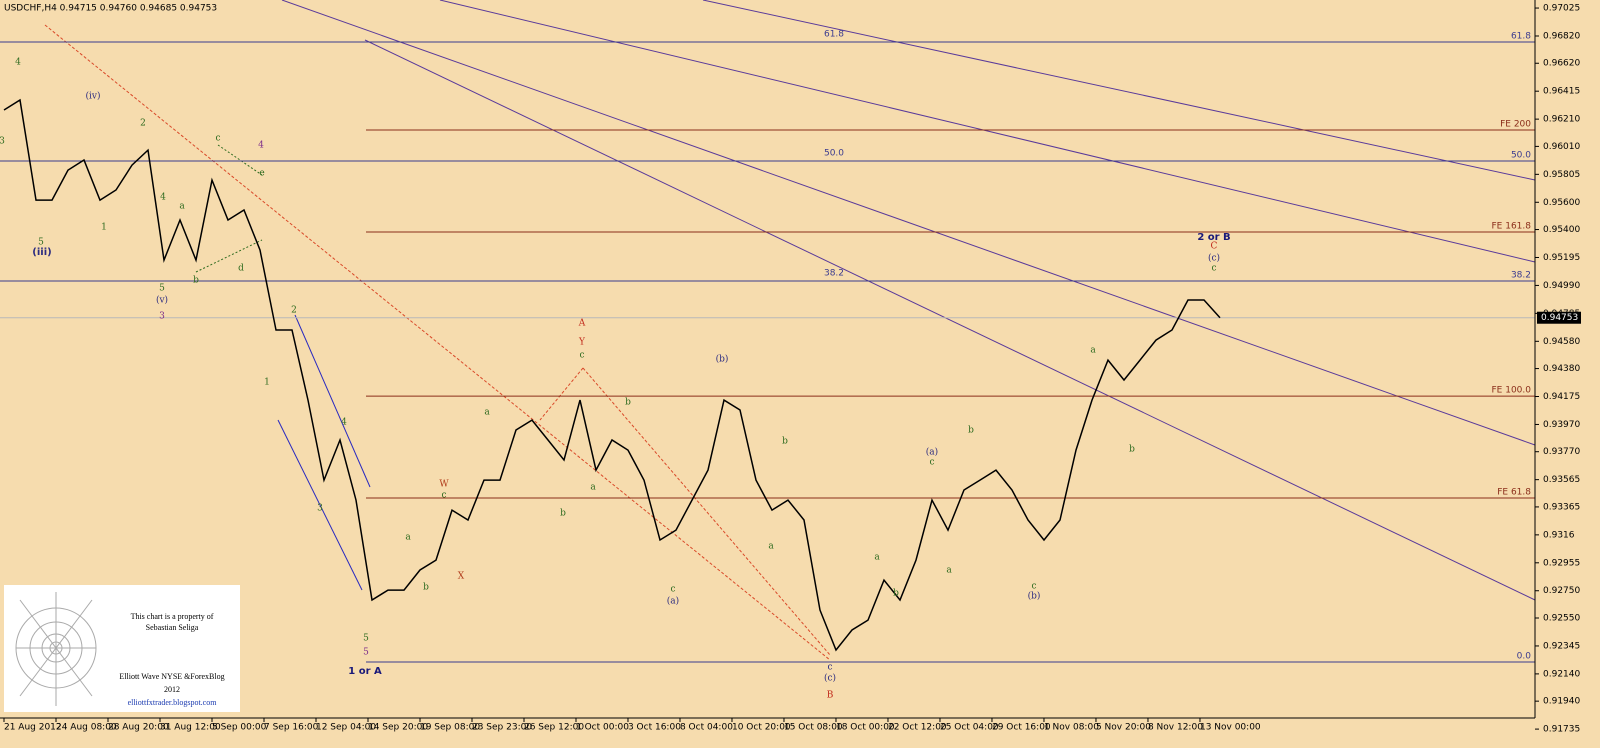 This screenshot has height=748, width=1600. I want to click on y-tick-label: 0.95805, so click(1561, 175).